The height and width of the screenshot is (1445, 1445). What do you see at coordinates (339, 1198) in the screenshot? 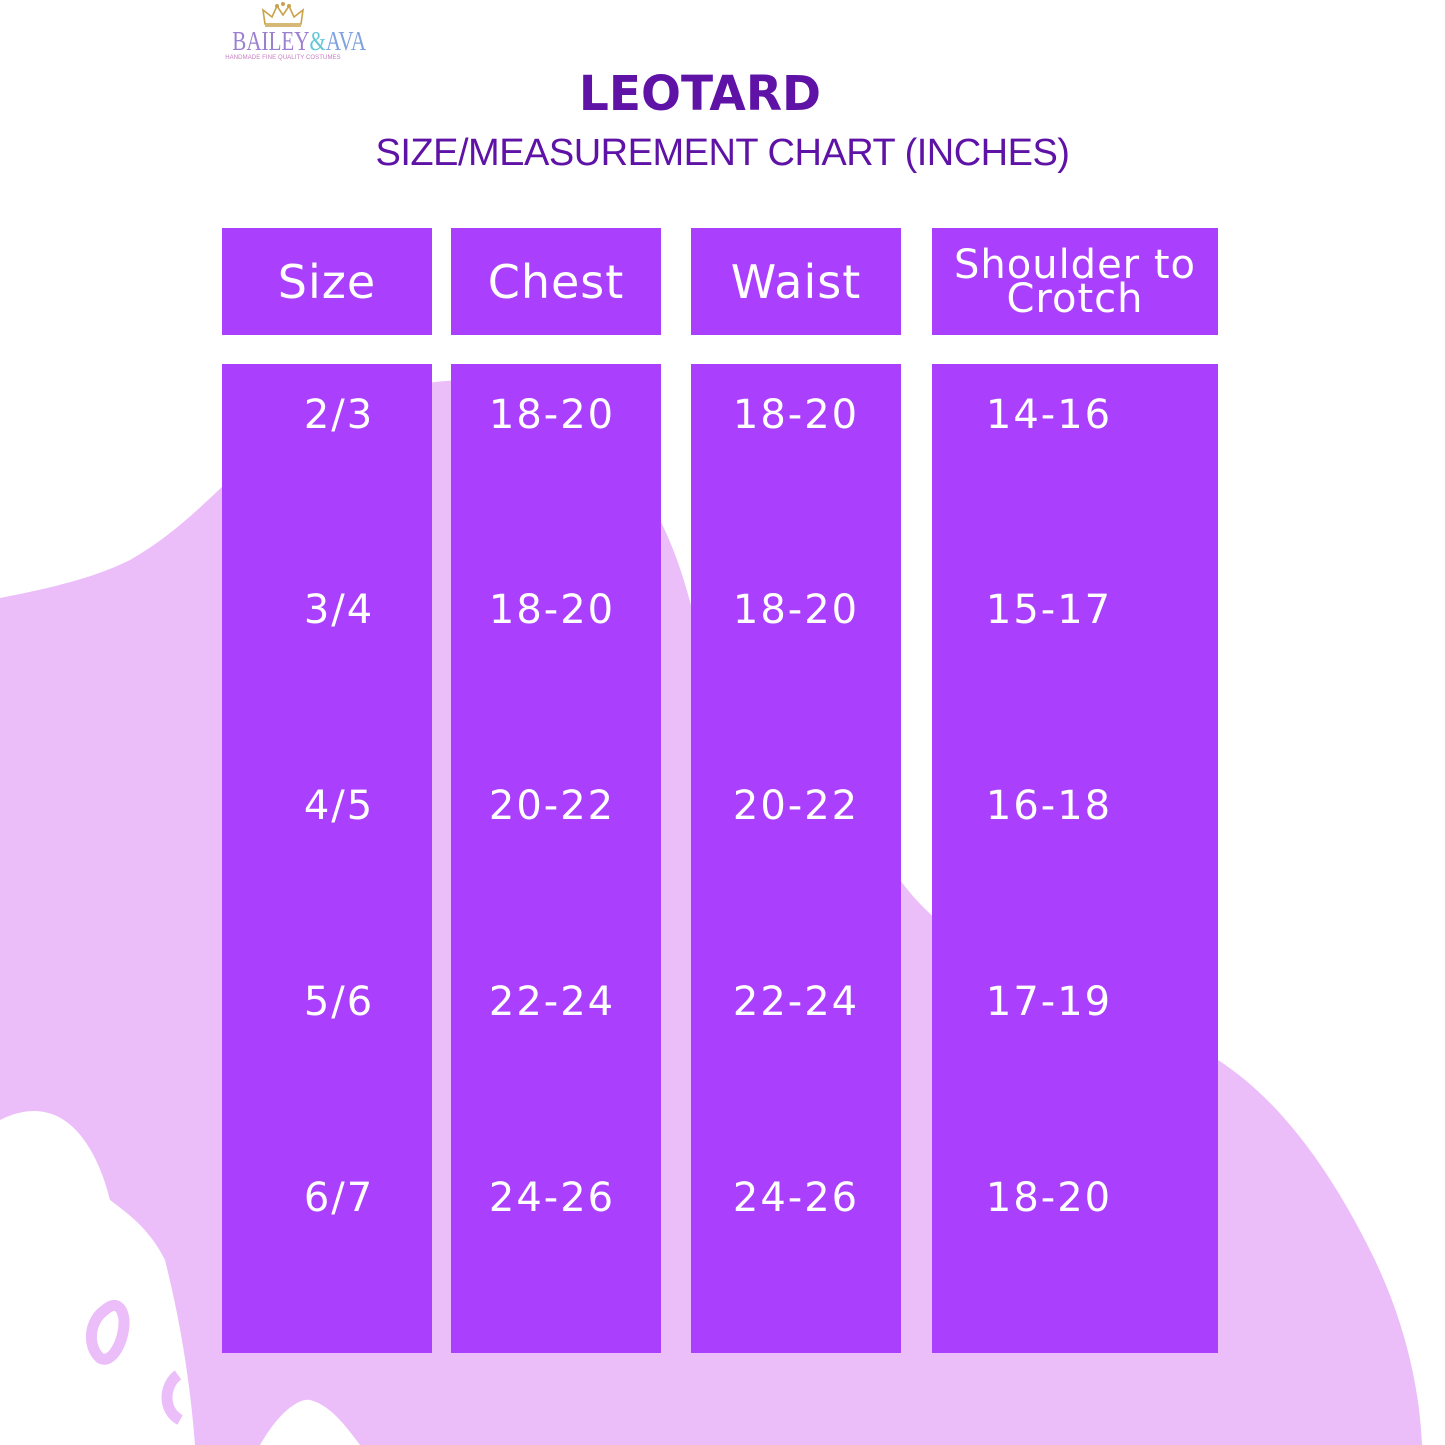
I see `cell-size-row5: 6/7` at bounding box center [339, 1198].